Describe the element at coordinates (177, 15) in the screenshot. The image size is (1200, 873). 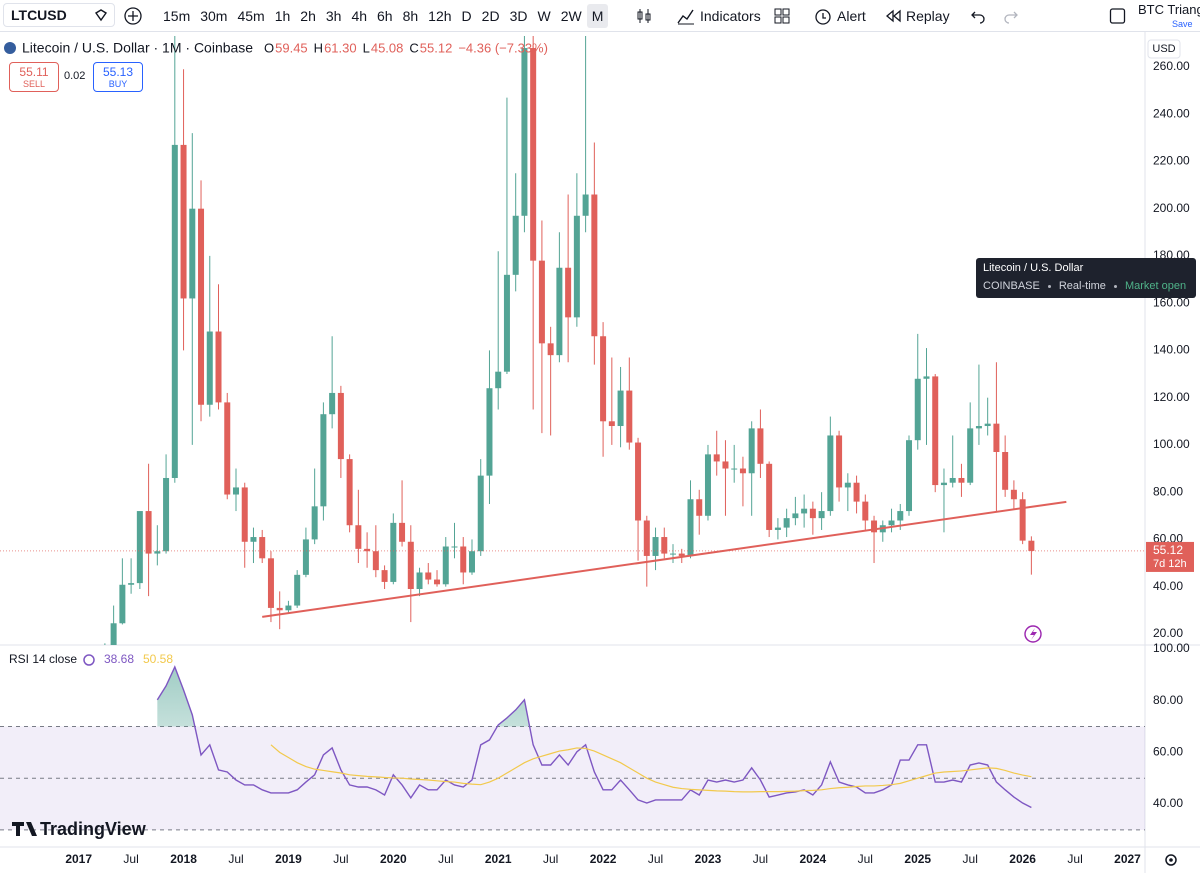
I see `interval-button: 15m` at that location.